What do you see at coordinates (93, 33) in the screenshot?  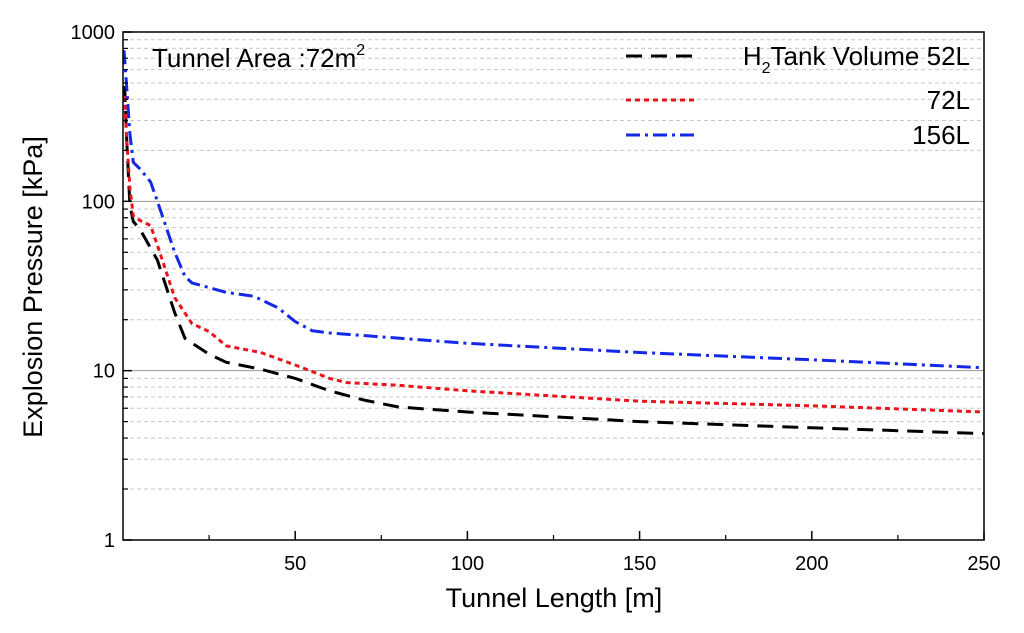 I see `y-tick-label: 1000` at bounding box center [93, 33].